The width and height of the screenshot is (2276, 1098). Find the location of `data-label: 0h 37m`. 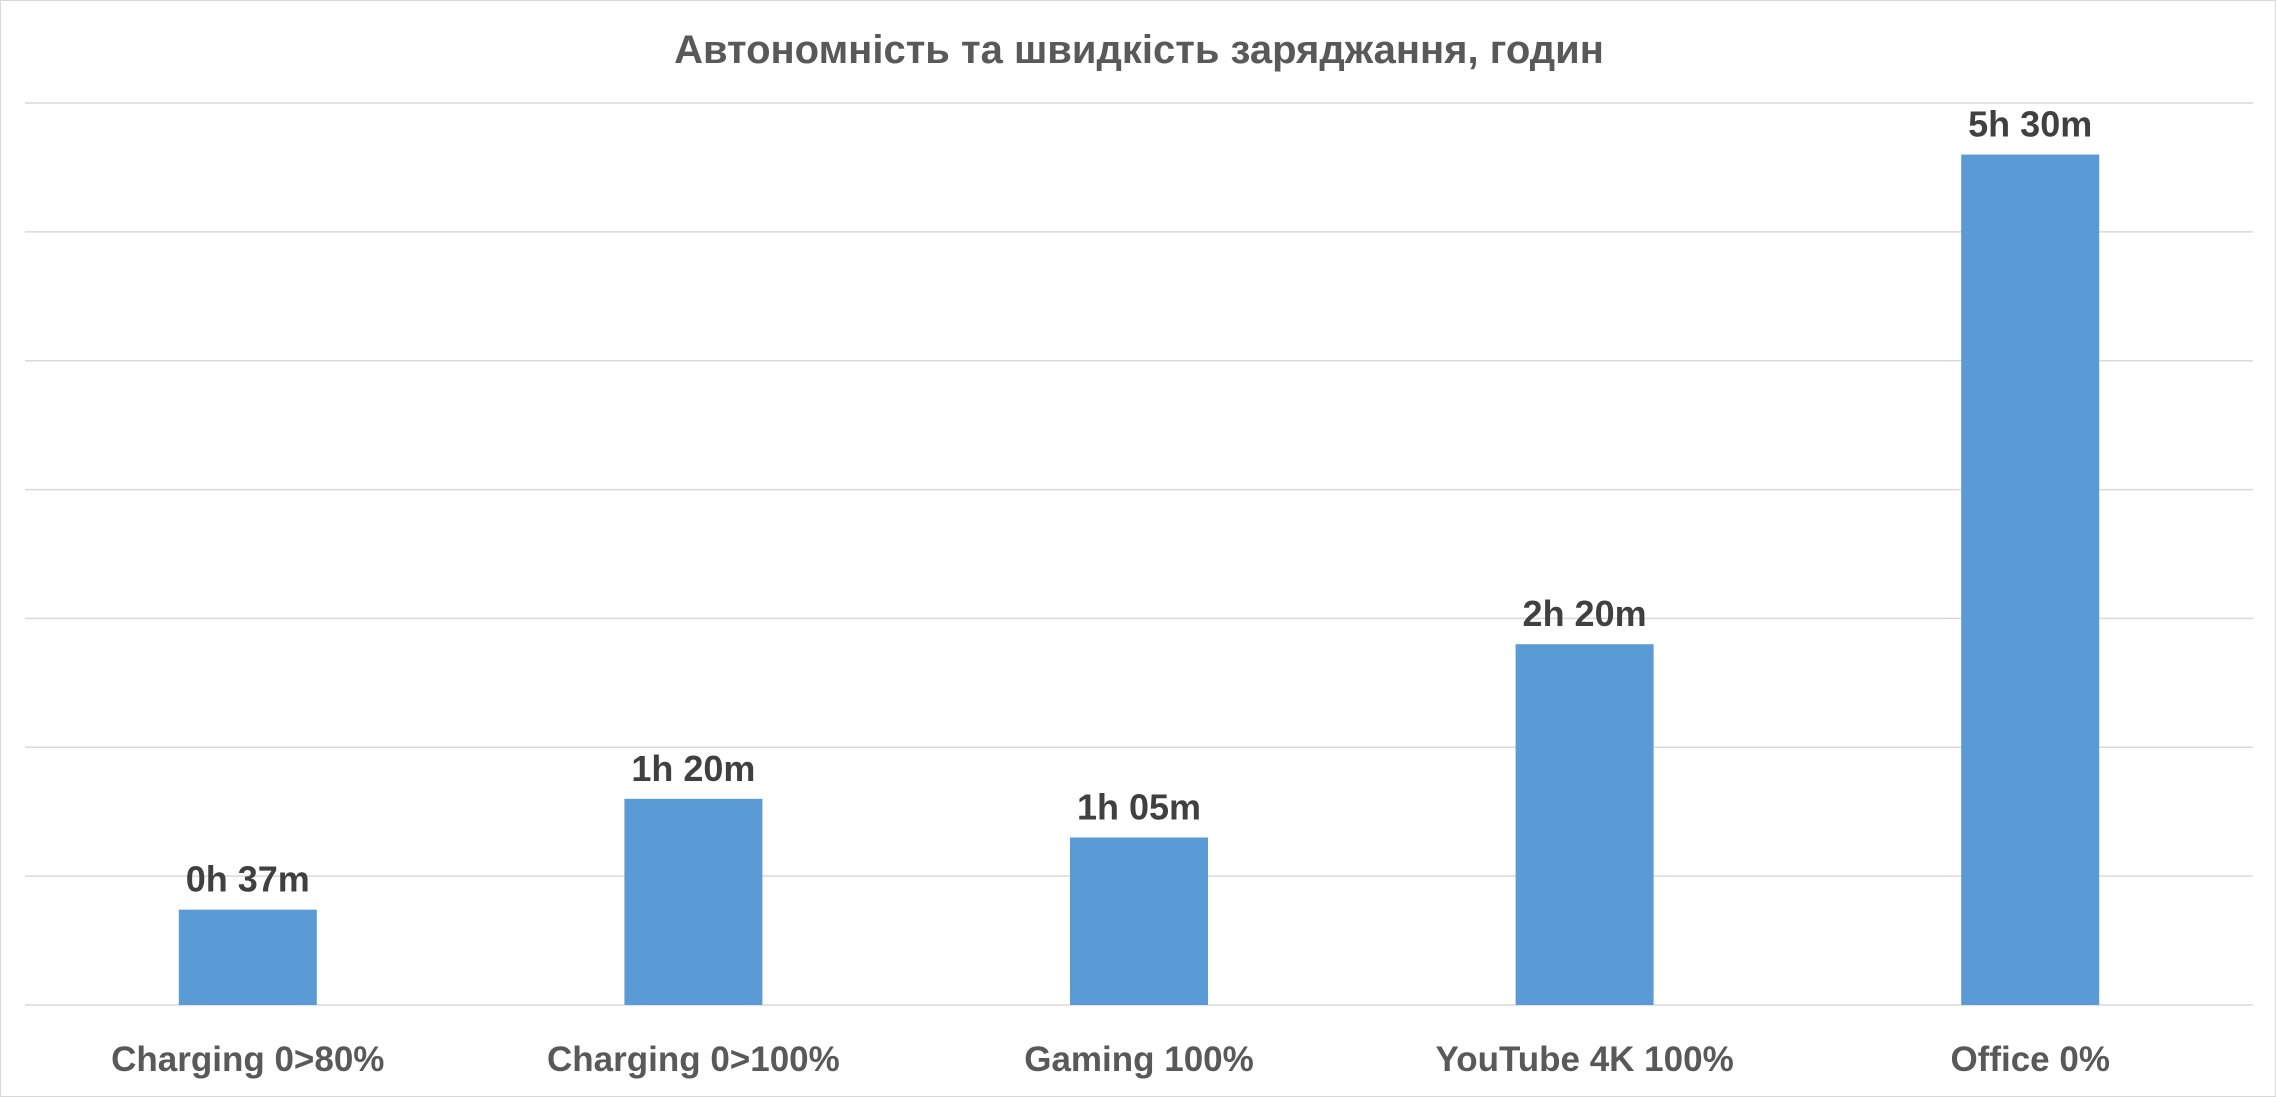

data-label: 0h 37m is located at coordinates (248, 879).